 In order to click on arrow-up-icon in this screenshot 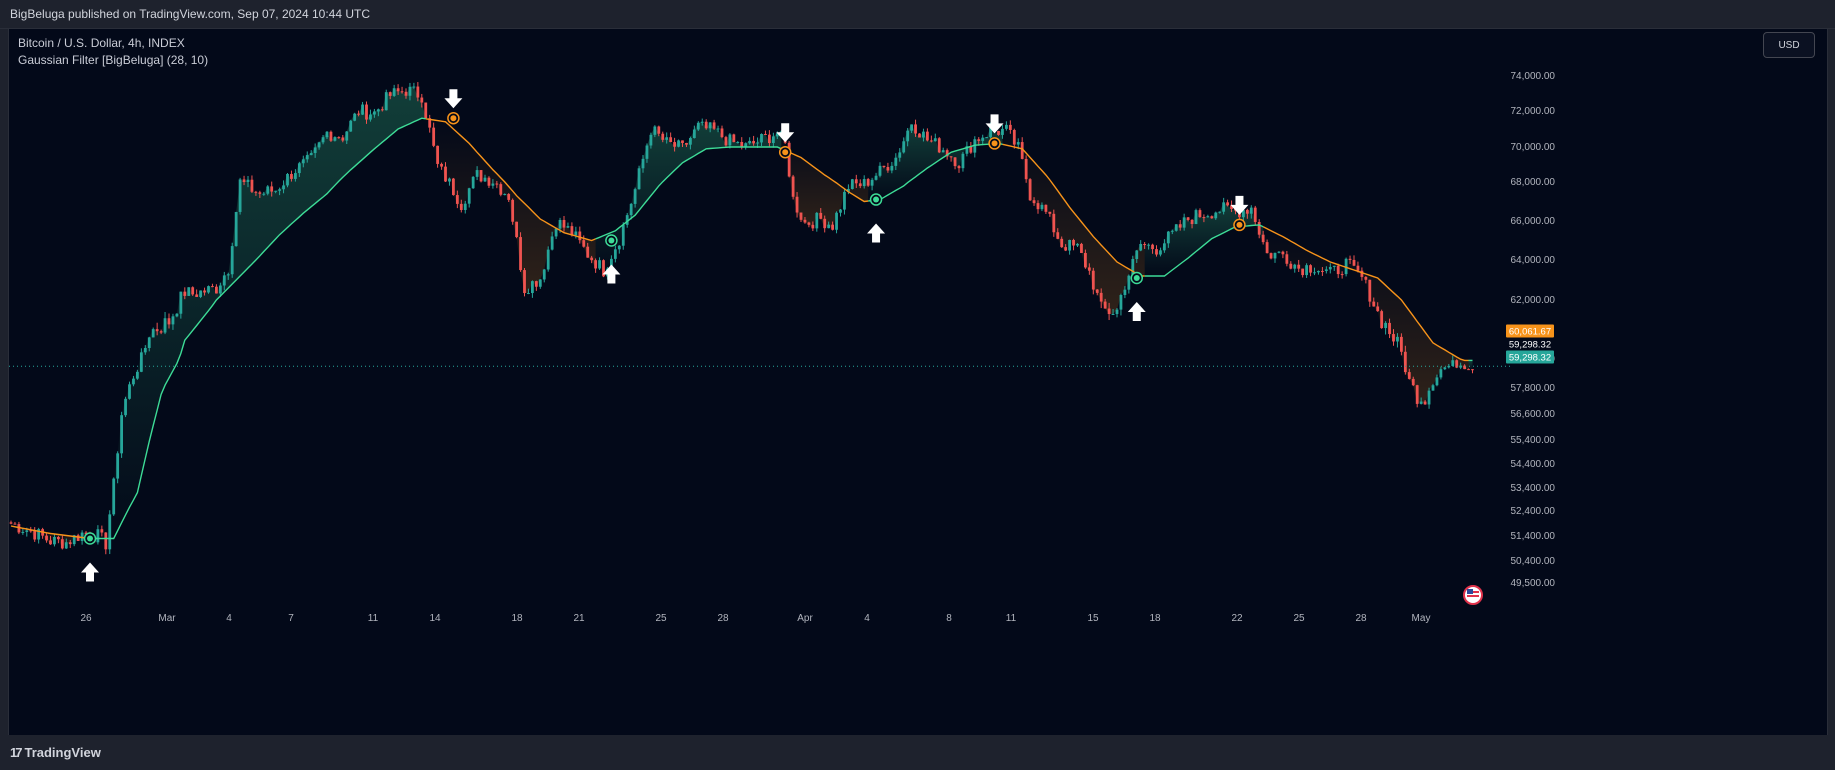, I will do `click(90, 572)`.